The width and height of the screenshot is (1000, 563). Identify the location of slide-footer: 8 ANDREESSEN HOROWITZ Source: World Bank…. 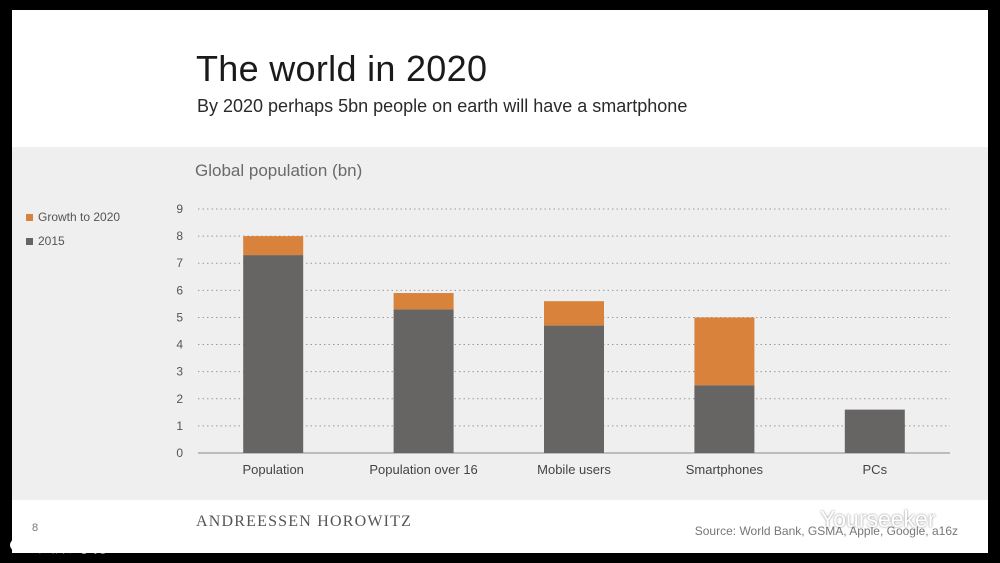
(500, 526).